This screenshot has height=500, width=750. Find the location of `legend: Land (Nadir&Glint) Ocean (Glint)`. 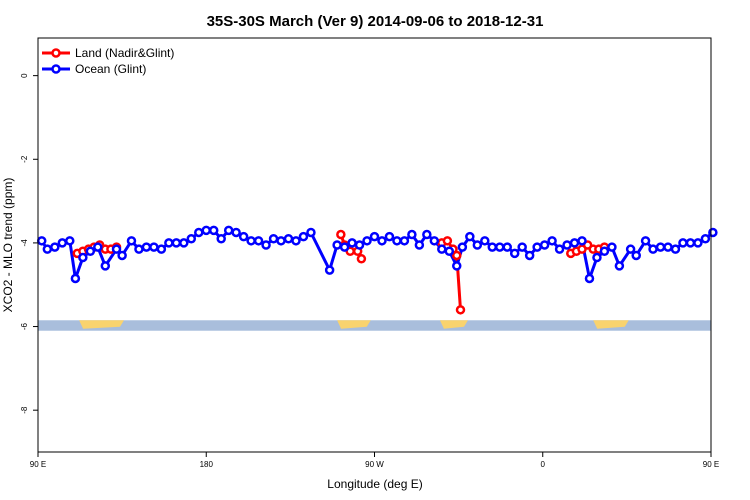

legend: Land (Nadir&Glint) Ocean (Glint) is located at coordinates (108, 61).